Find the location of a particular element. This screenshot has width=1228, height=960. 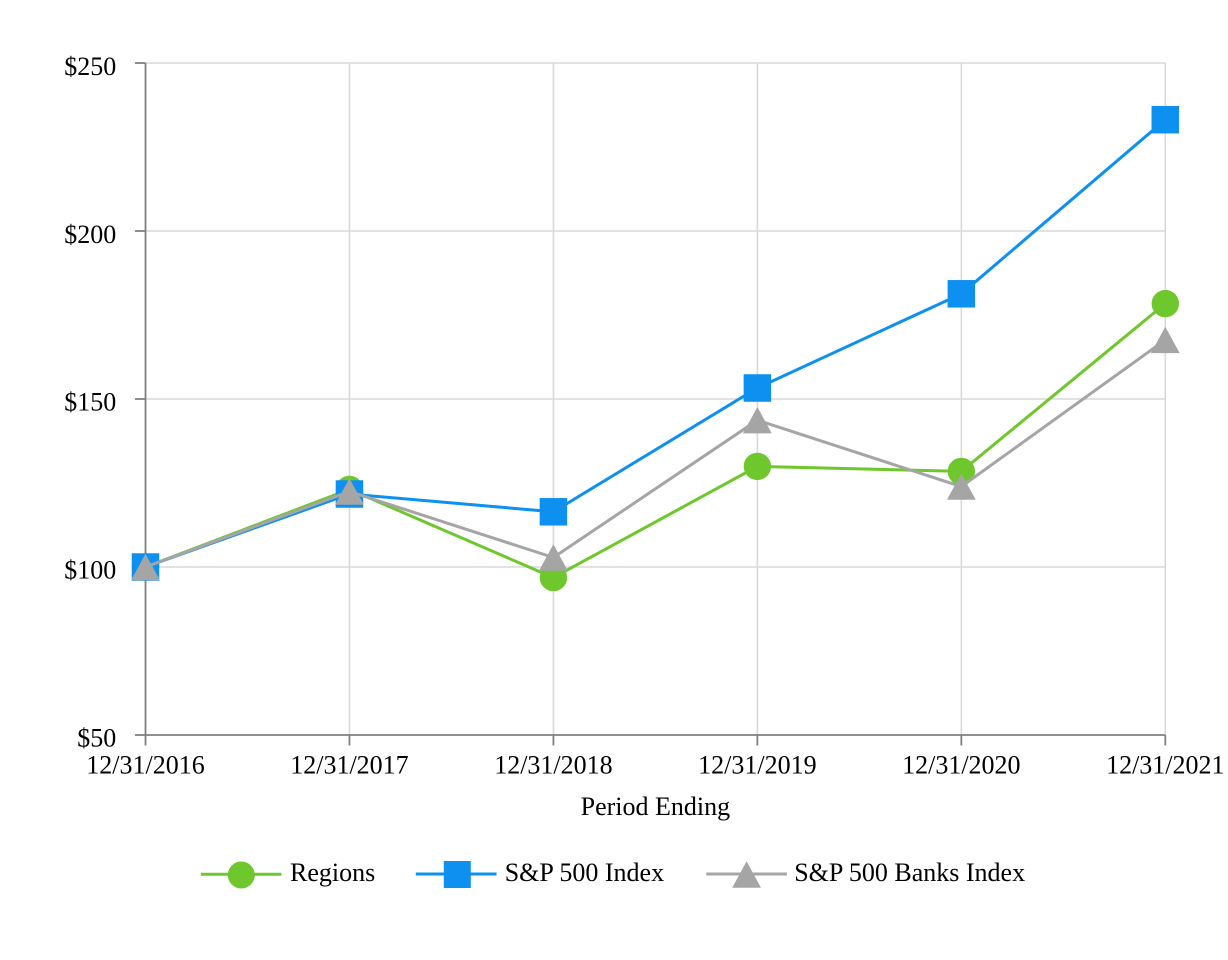

svg-text: Regions is located at coordinates (332, 872).